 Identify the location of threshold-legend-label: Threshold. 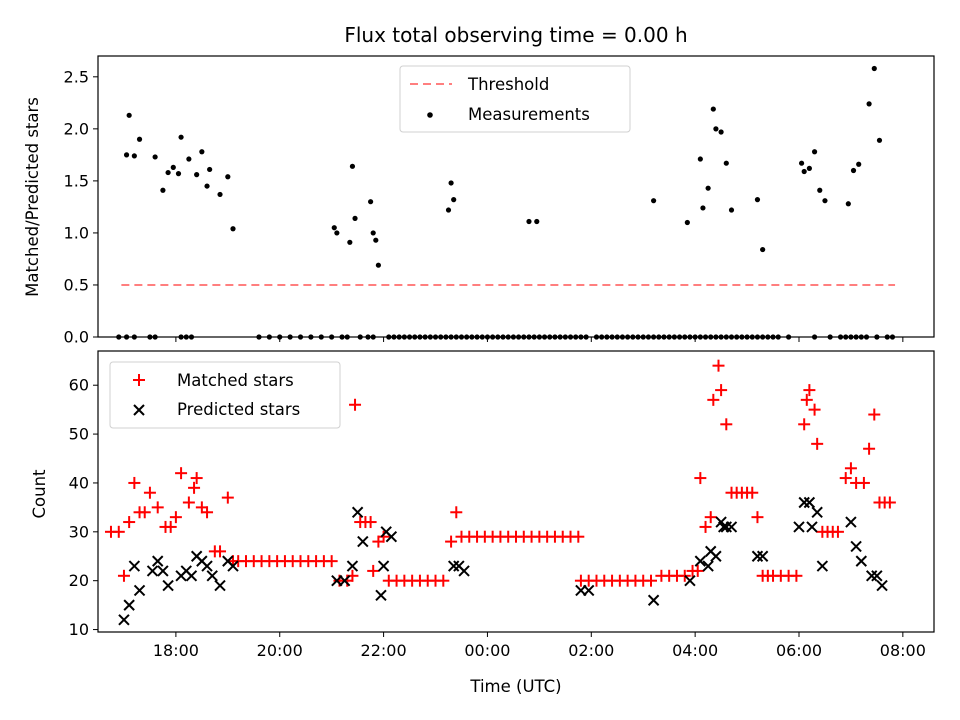
(508, 84).